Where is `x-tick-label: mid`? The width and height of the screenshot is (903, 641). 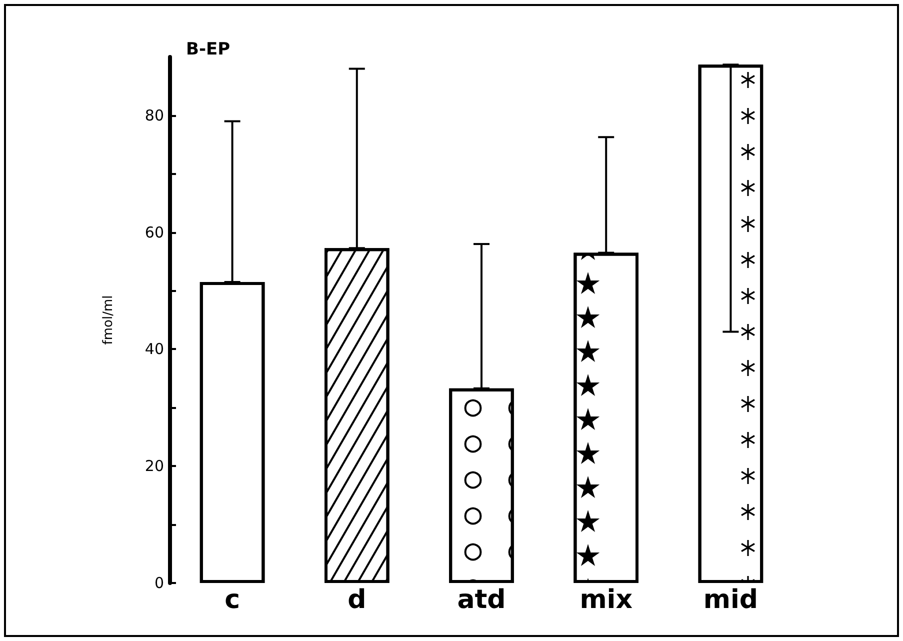
x-tick-label: mid is located at coordinates (730, 600).